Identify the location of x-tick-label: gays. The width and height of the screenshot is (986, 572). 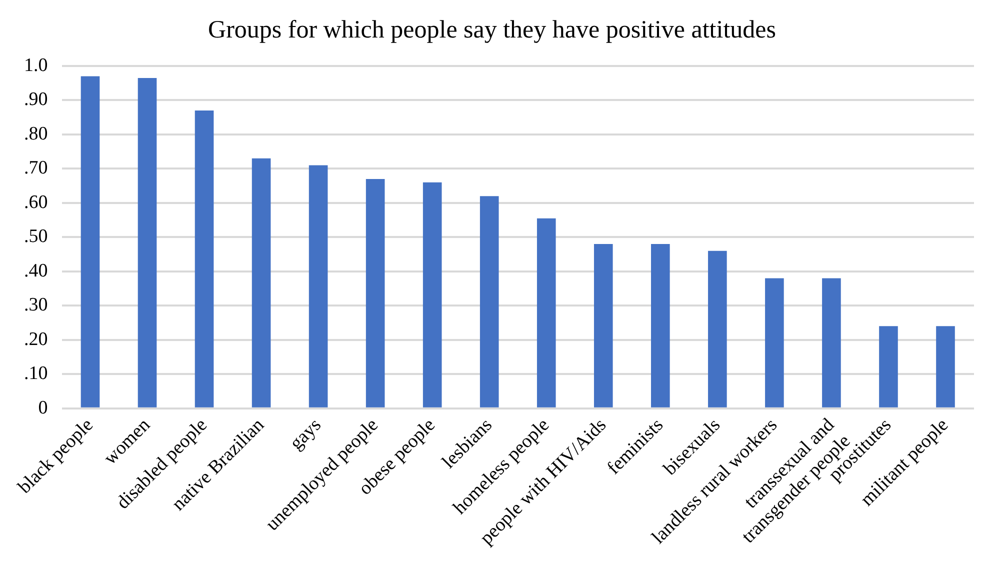
(306, 434).